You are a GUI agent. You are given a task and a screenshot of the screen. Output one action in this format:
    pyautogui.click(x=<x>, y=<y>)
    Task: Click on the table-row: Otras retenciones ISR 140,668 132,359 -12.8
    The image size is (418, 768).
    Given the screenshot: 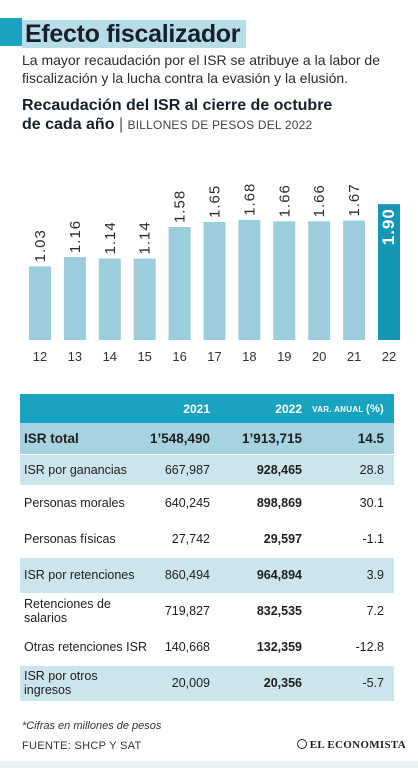 What is the action you would take?
    pyautogui.click(x=207, y=647)
    